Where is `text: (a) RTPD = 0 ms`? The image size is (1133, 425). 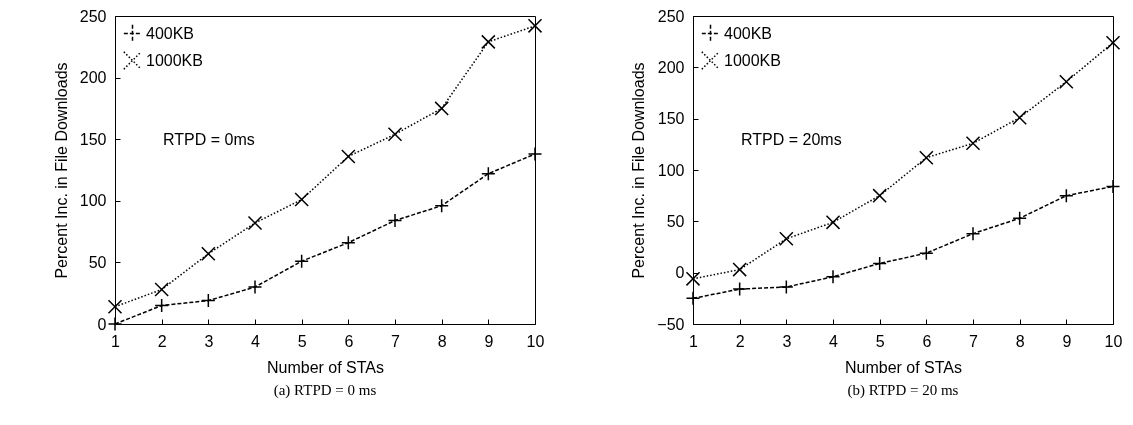 text: (a) RTPD = 0 ms is located at coordinates (325, 390).